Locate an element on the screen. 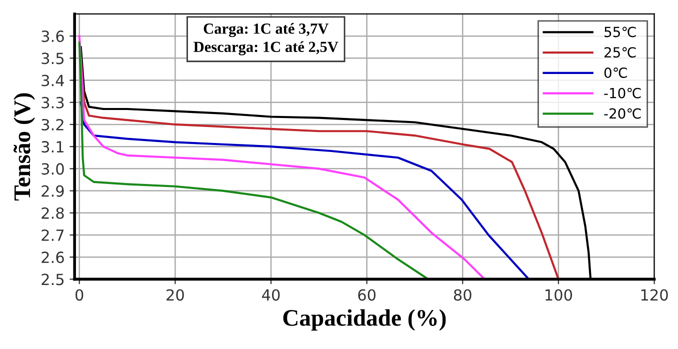 The image size is (678, 349). y-tick-label: 3.5 is located at coordinates (53, 58).